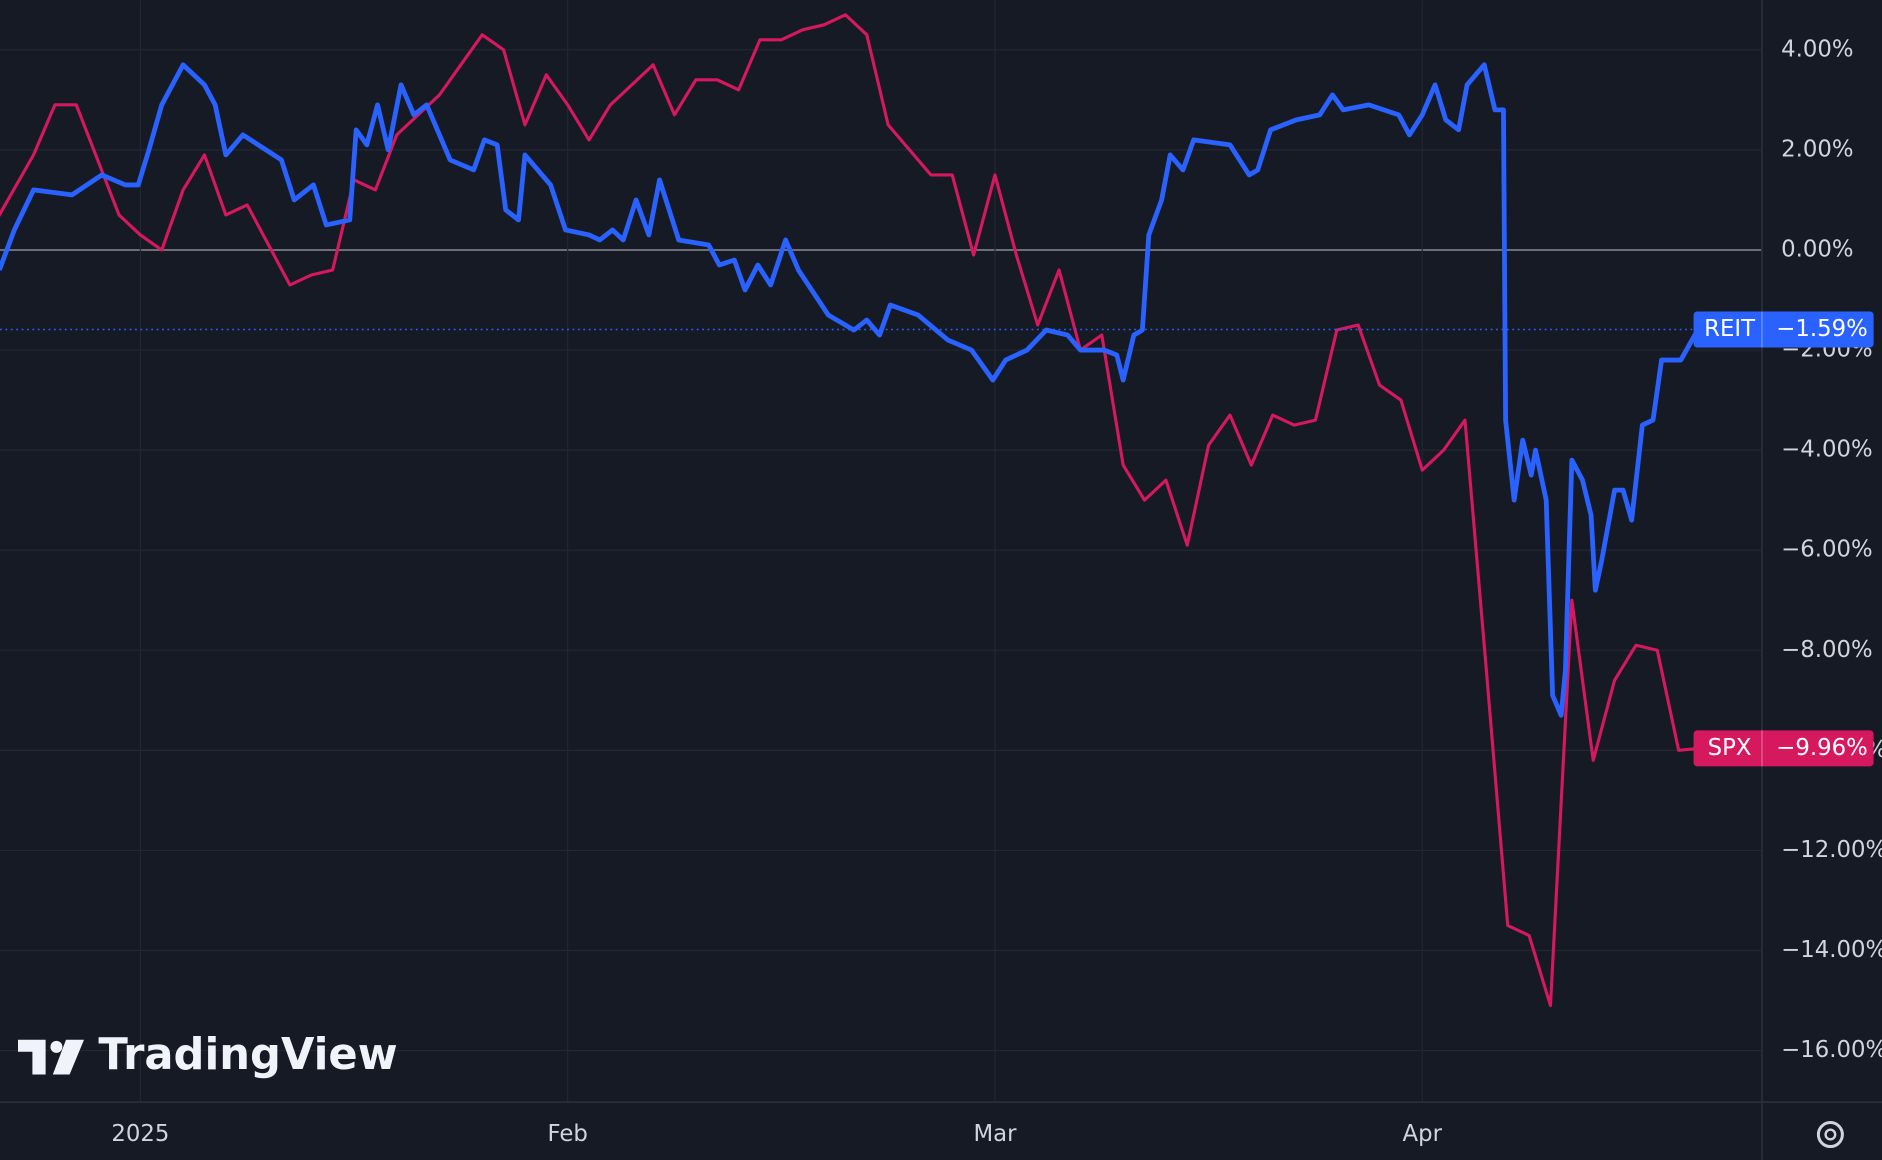 The height and width of the screenshot is (1160, 1882). I want to click on x-tick-label: Feb, so click(567, 1134).